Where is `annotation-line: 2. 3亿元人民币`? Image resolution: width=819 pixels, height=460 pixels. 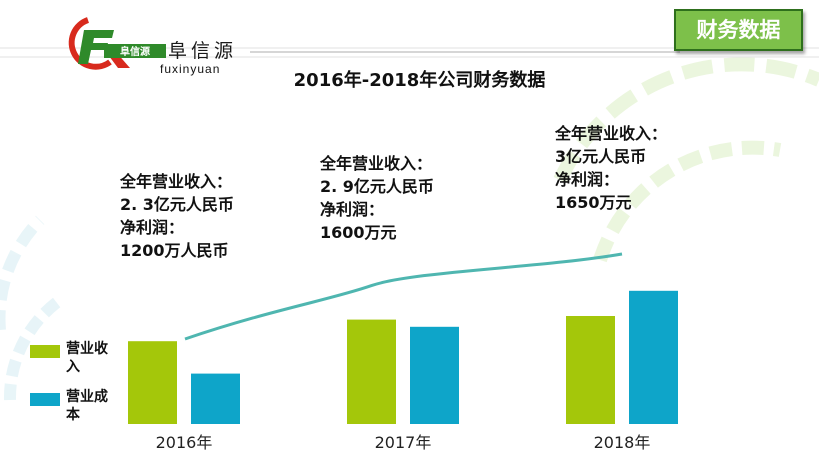 annotation-line: 2. 3亿元人民币 is located at coordinates (177, 204).